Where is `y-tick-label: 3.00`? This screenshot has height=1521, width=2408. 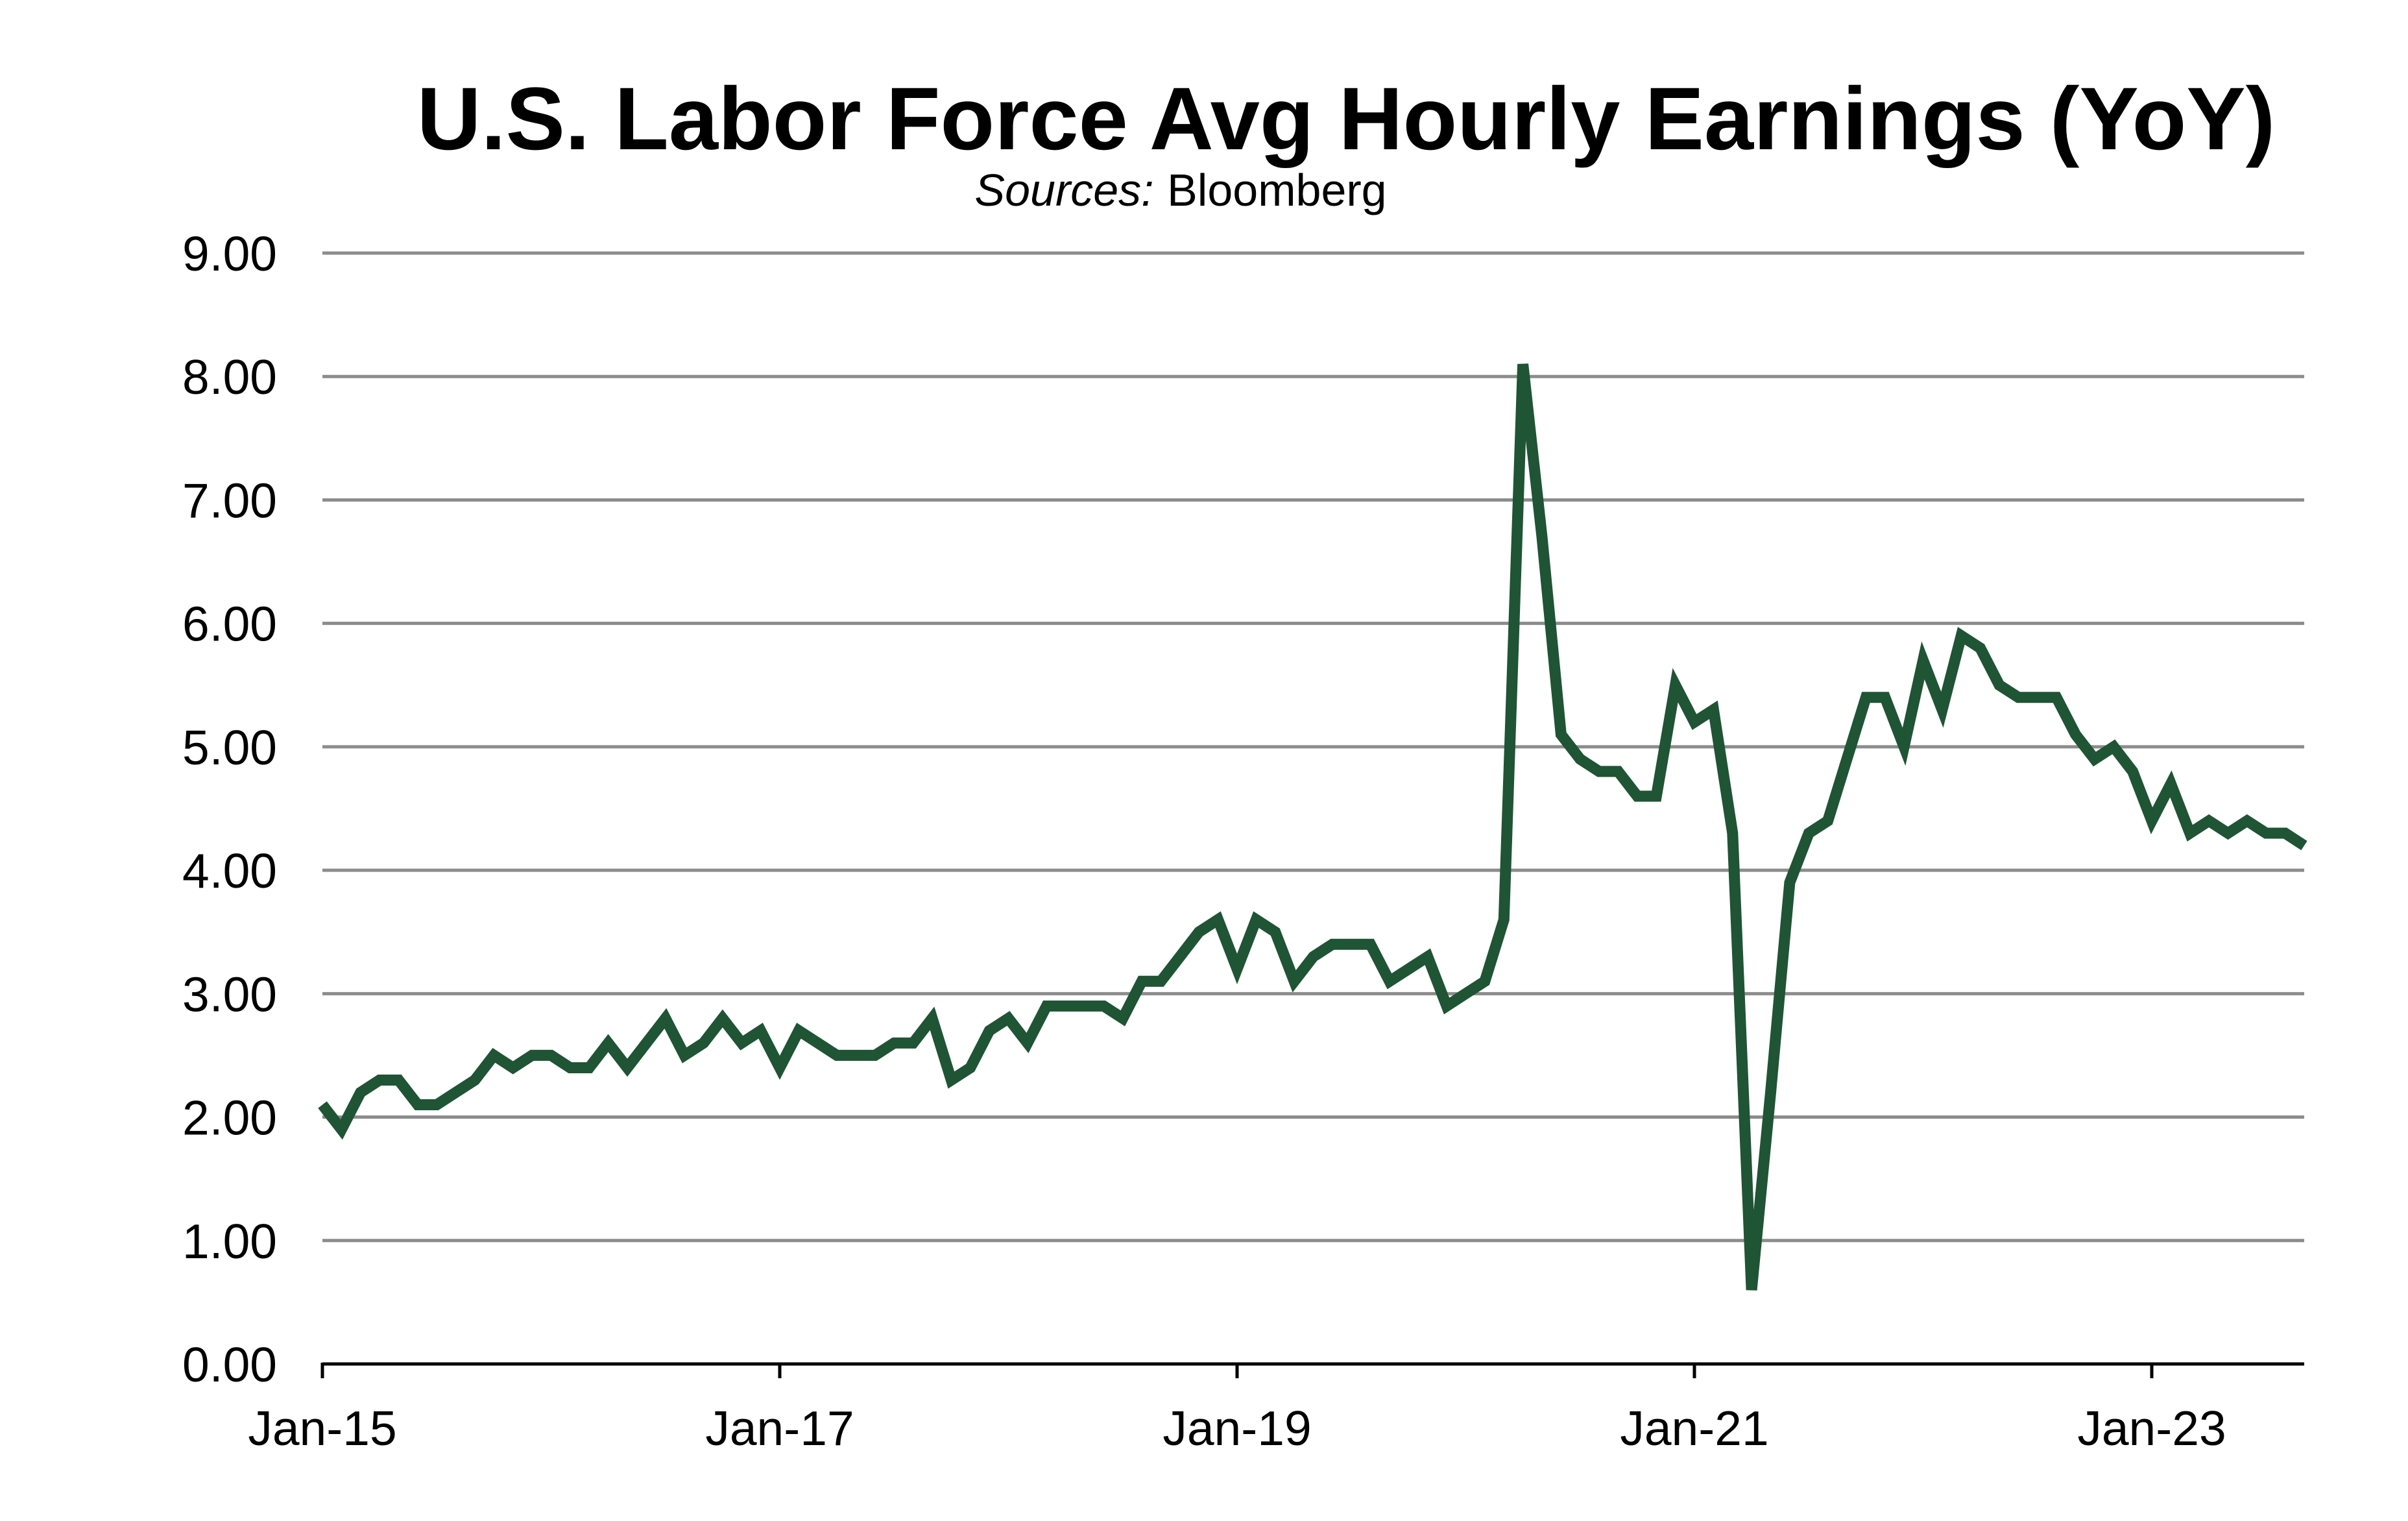 y-tick-label: 3.00 is located at coordinates (230, 994).